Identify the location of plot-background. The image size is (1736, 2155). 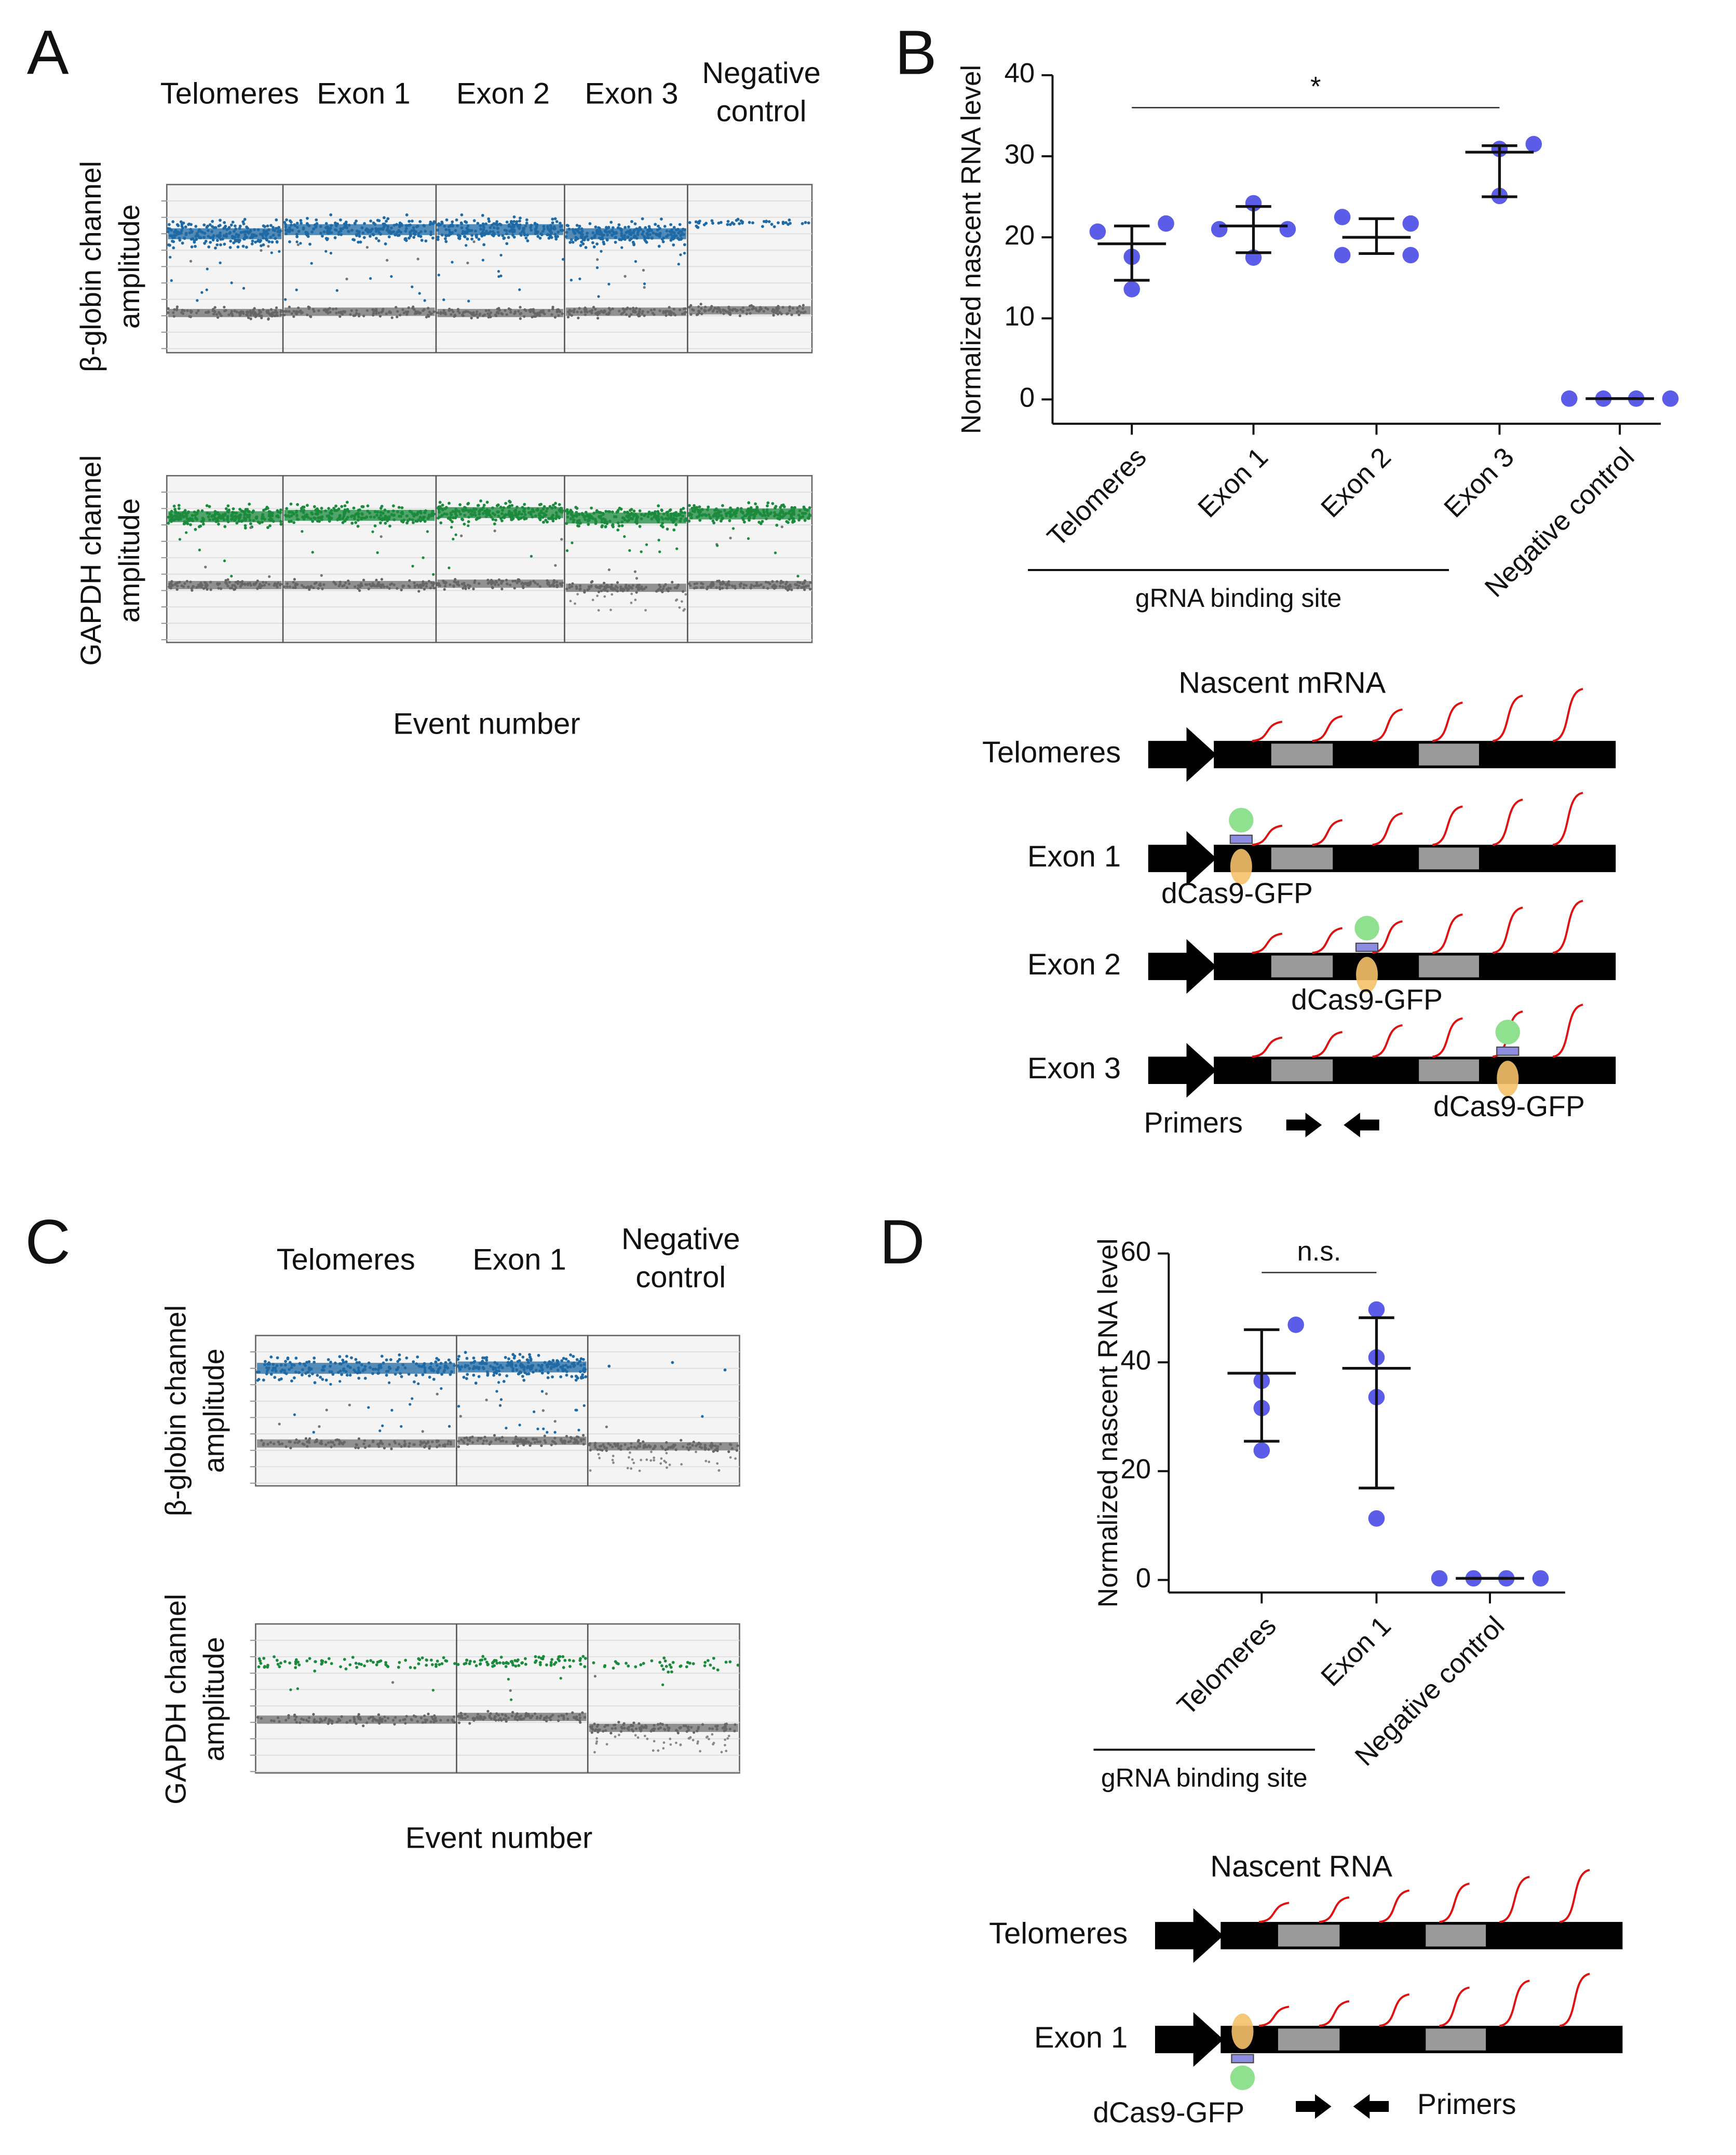
(497, 1411).